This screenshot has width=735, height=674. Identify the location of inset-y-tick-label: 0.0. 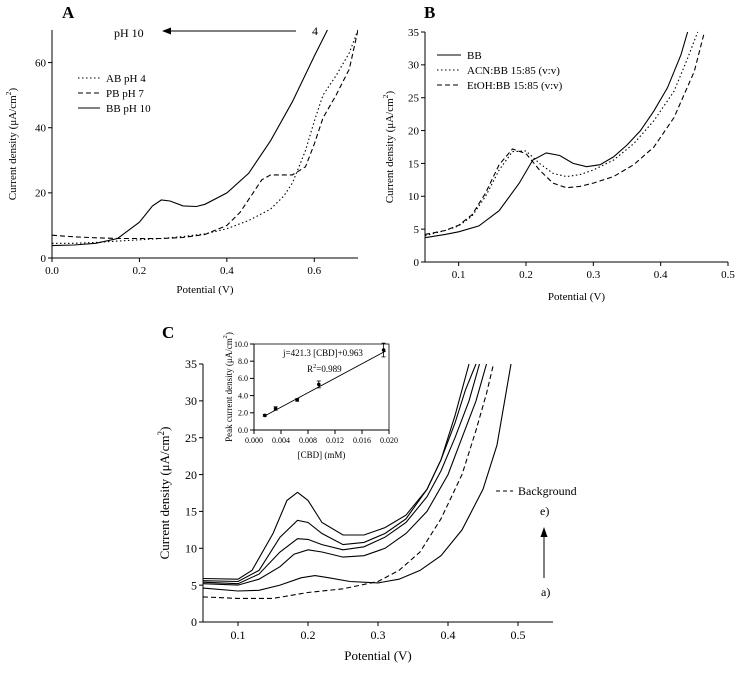
(243, 430).